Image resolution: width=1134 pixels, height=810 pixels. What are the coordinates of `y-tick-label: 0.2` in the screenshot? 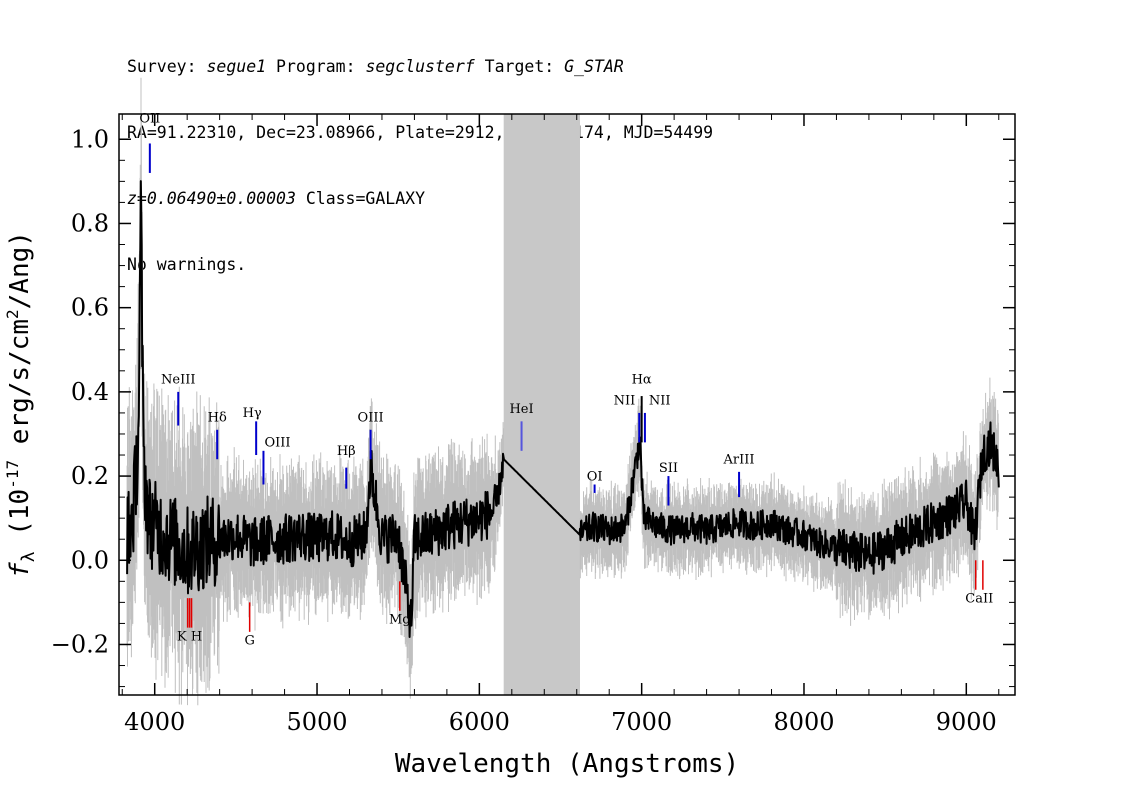 It's located at (90, 476).